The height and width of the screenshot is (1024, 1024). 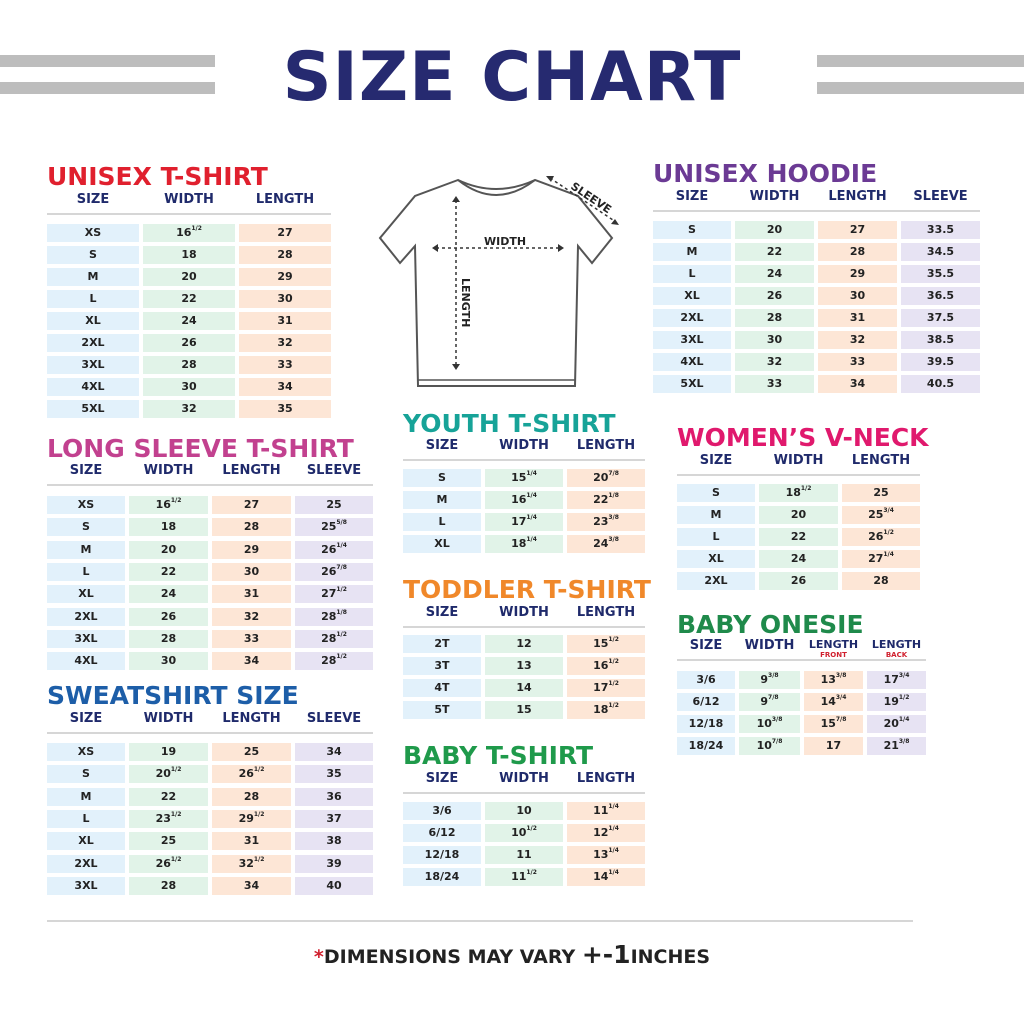 I want to click on table-cell: 35, so click(x=334, y=774).